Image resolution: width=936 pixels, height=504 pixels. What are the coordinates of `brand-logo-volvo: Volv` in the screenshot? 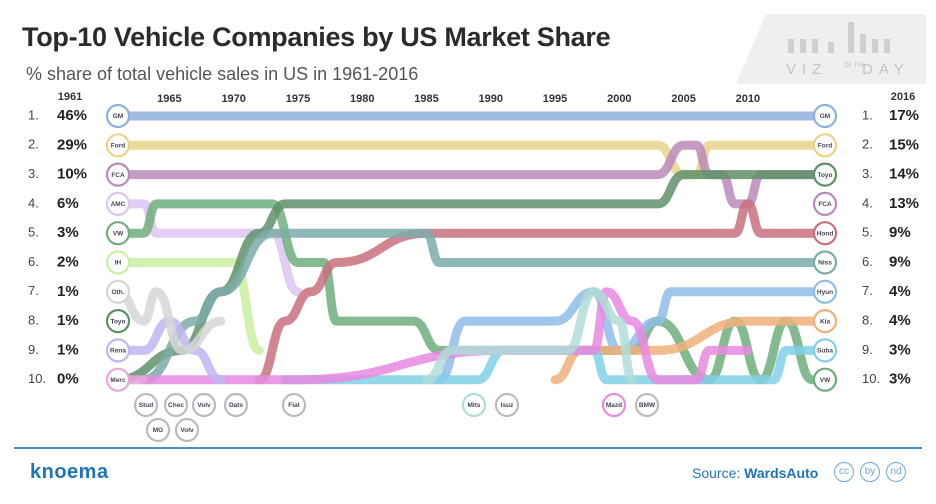 It's located at (204, 405).